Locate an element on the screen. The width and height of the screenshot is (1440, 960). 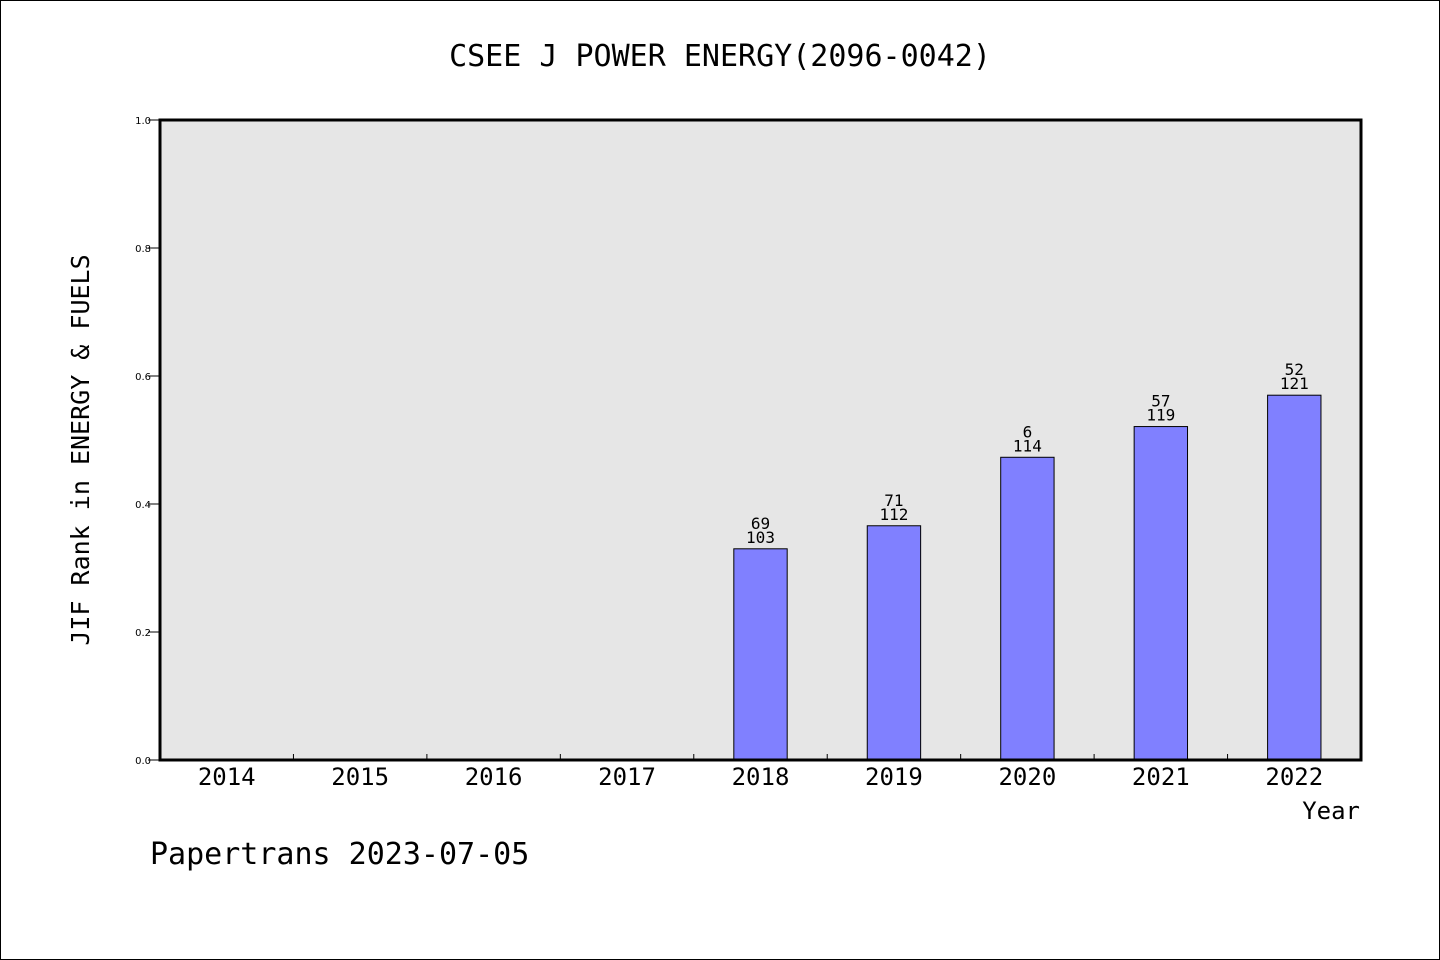
chart-title: CSEE J POWER ENERGY(2096-0042) is located at coordinates (720, 56).